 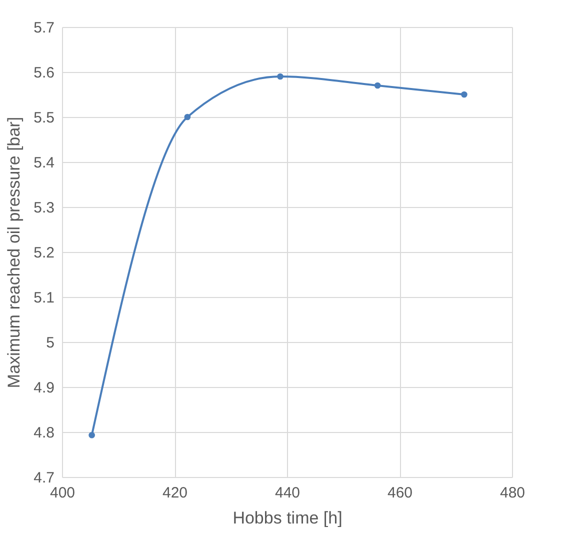 What do you see at coordinates (44, 298) in the screenshot?
I see `y-tick-label: 5.1` at bounding box center [44, 298].